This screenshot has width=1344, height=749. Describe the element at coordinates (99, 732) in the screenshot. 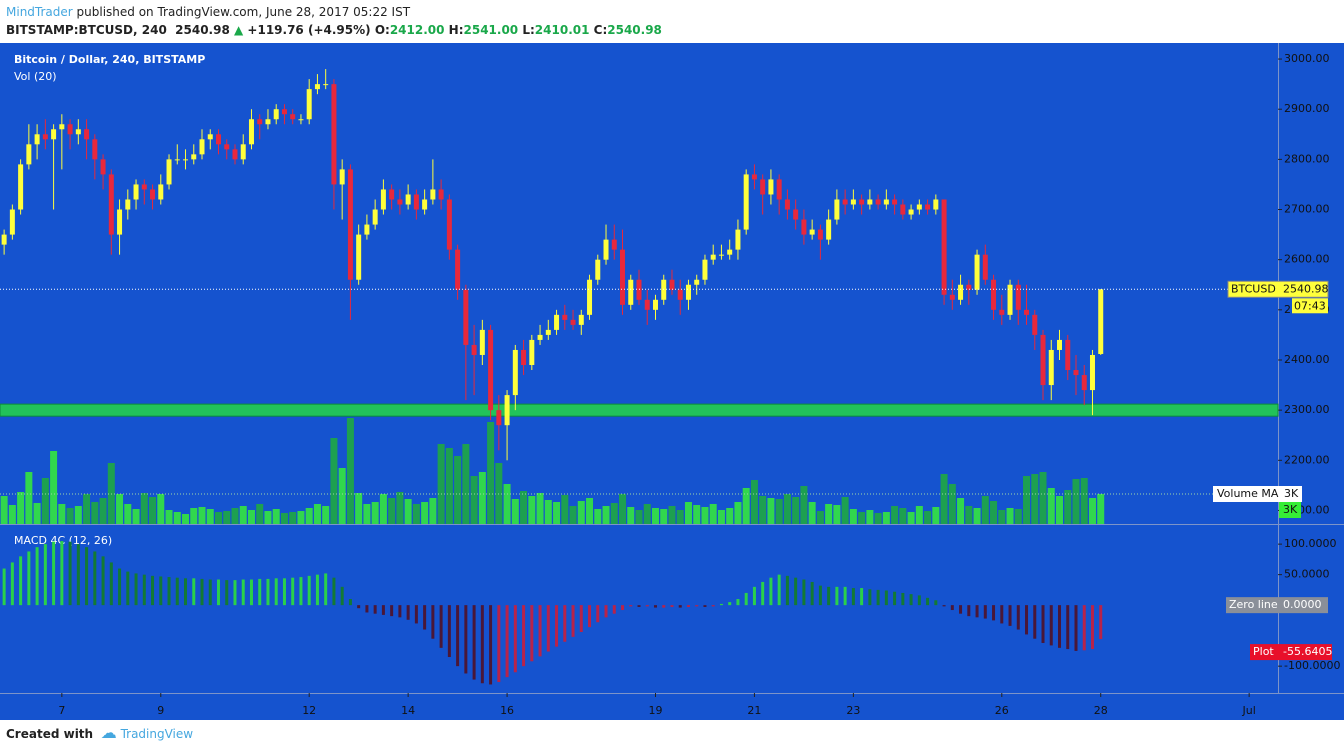

I see `footer: Created with ☁ TradingView` at that location.